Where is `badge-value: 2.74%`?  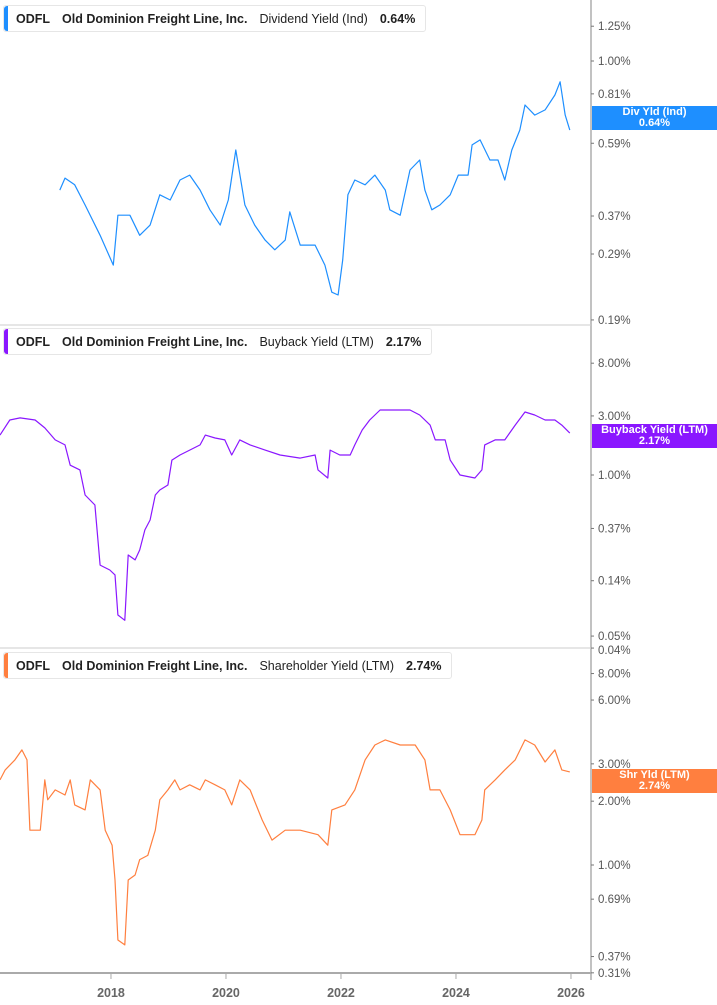 badge-value: 2.74% is located at coordinates (654, 786).